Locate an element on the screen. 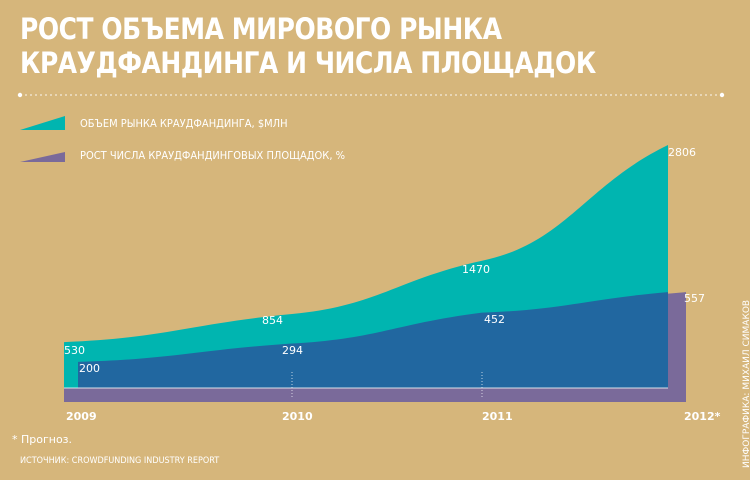 The width and height of the screenshot is (750, 480). data-label-platforms: 557 is located at coordinates (694, 298).